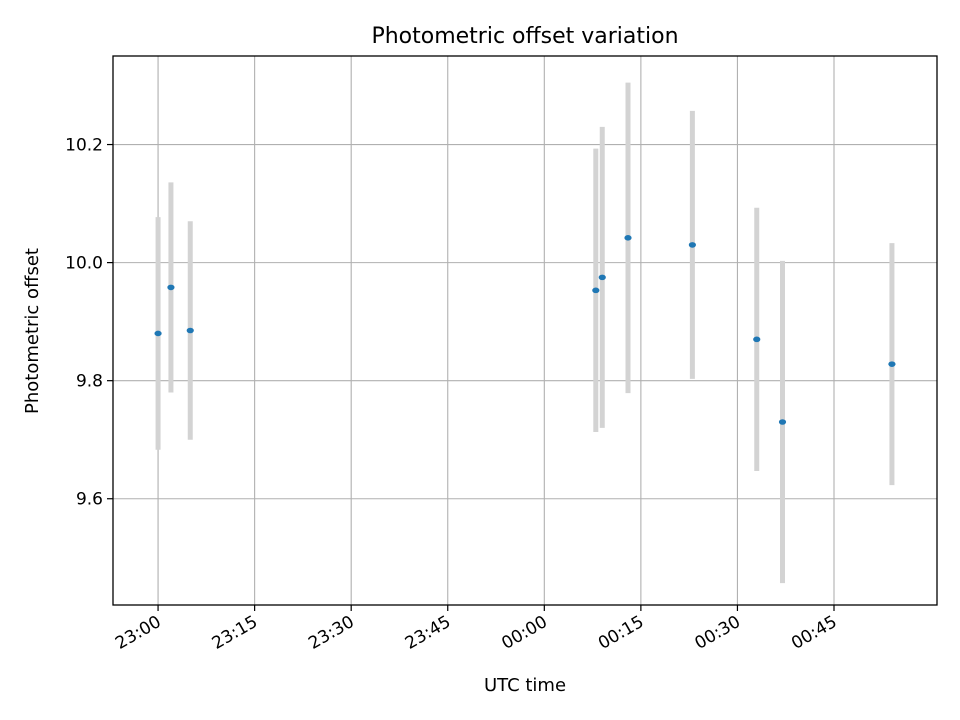 This screenshot has width=960, height=720. Describe the element at coordinates (32, 331) in the screenshot. I see `y-axis-label: Photometric offset` at that location.